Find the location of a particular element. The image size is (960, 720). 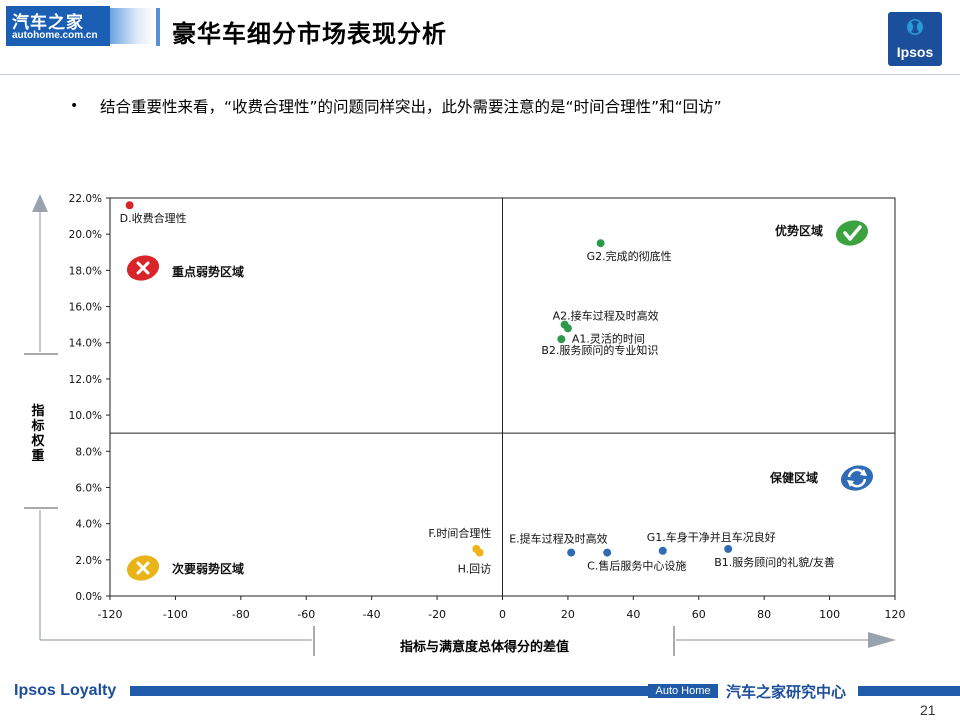

autohome-logo: 汽车之家 autohome.com.cn is located at coordinates (58, 26).